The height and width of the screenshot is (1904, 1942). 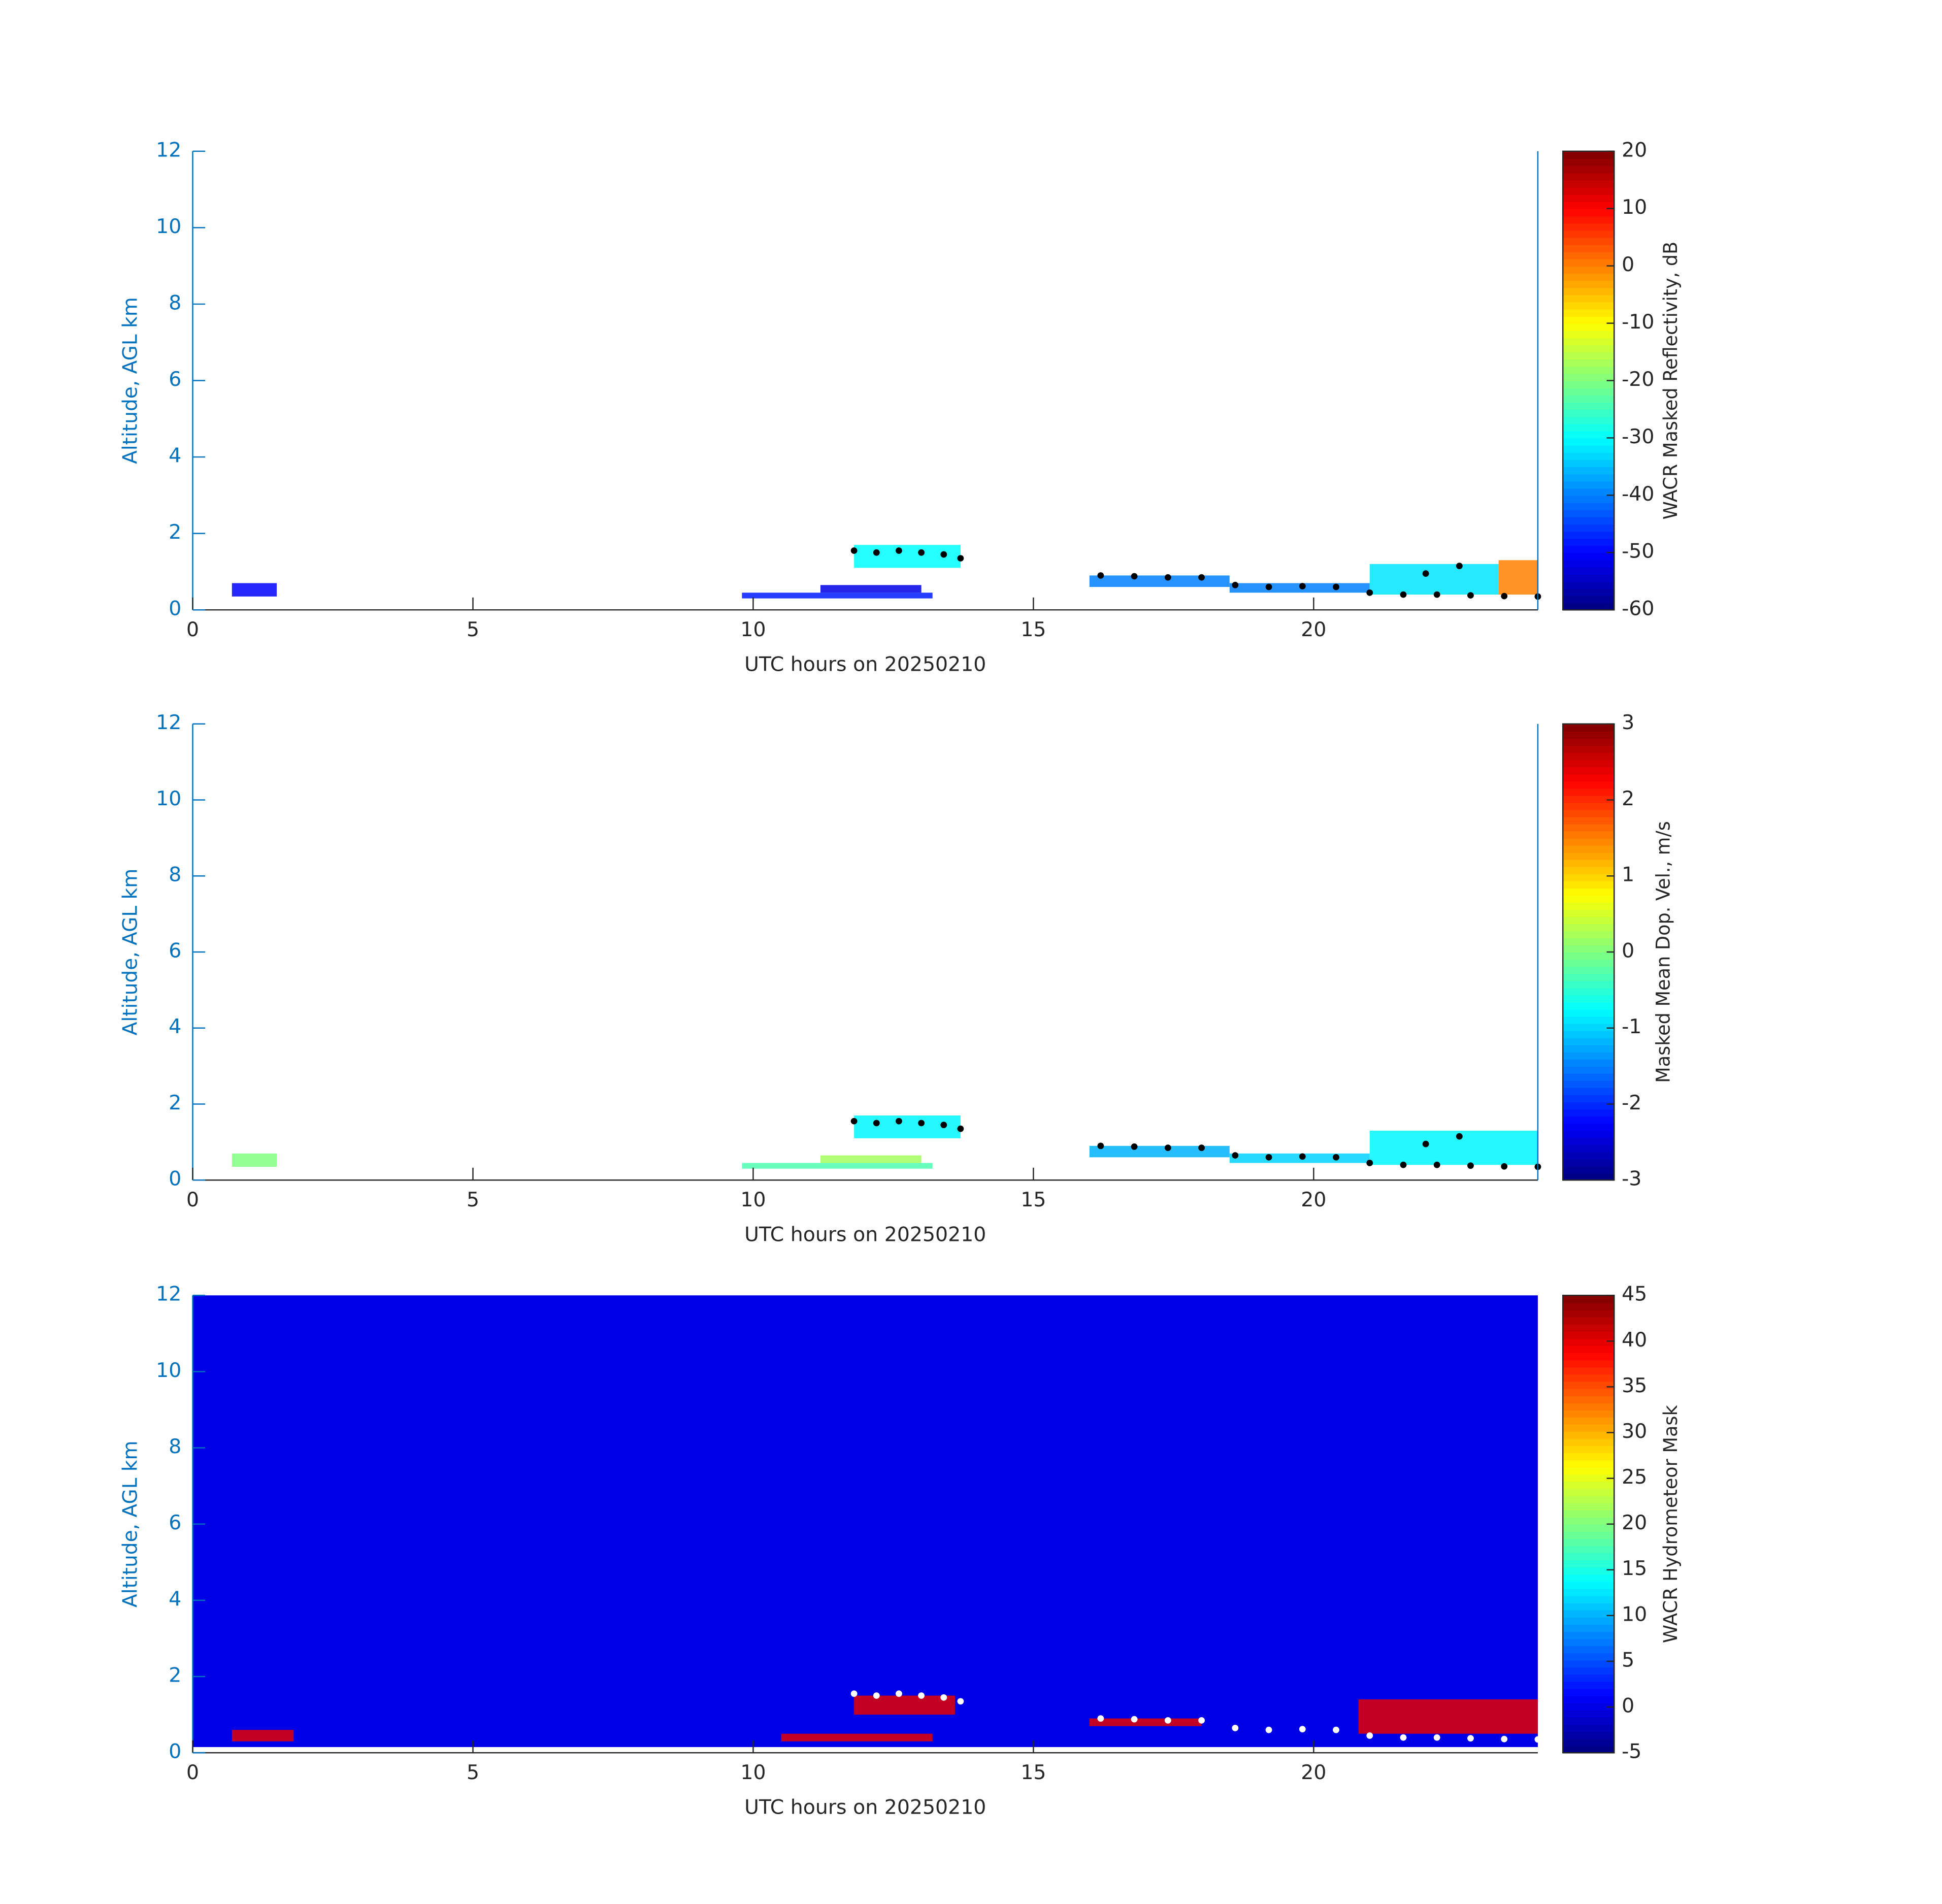 I want to click on y-tick-label: 2, so click(x=175, y=533).